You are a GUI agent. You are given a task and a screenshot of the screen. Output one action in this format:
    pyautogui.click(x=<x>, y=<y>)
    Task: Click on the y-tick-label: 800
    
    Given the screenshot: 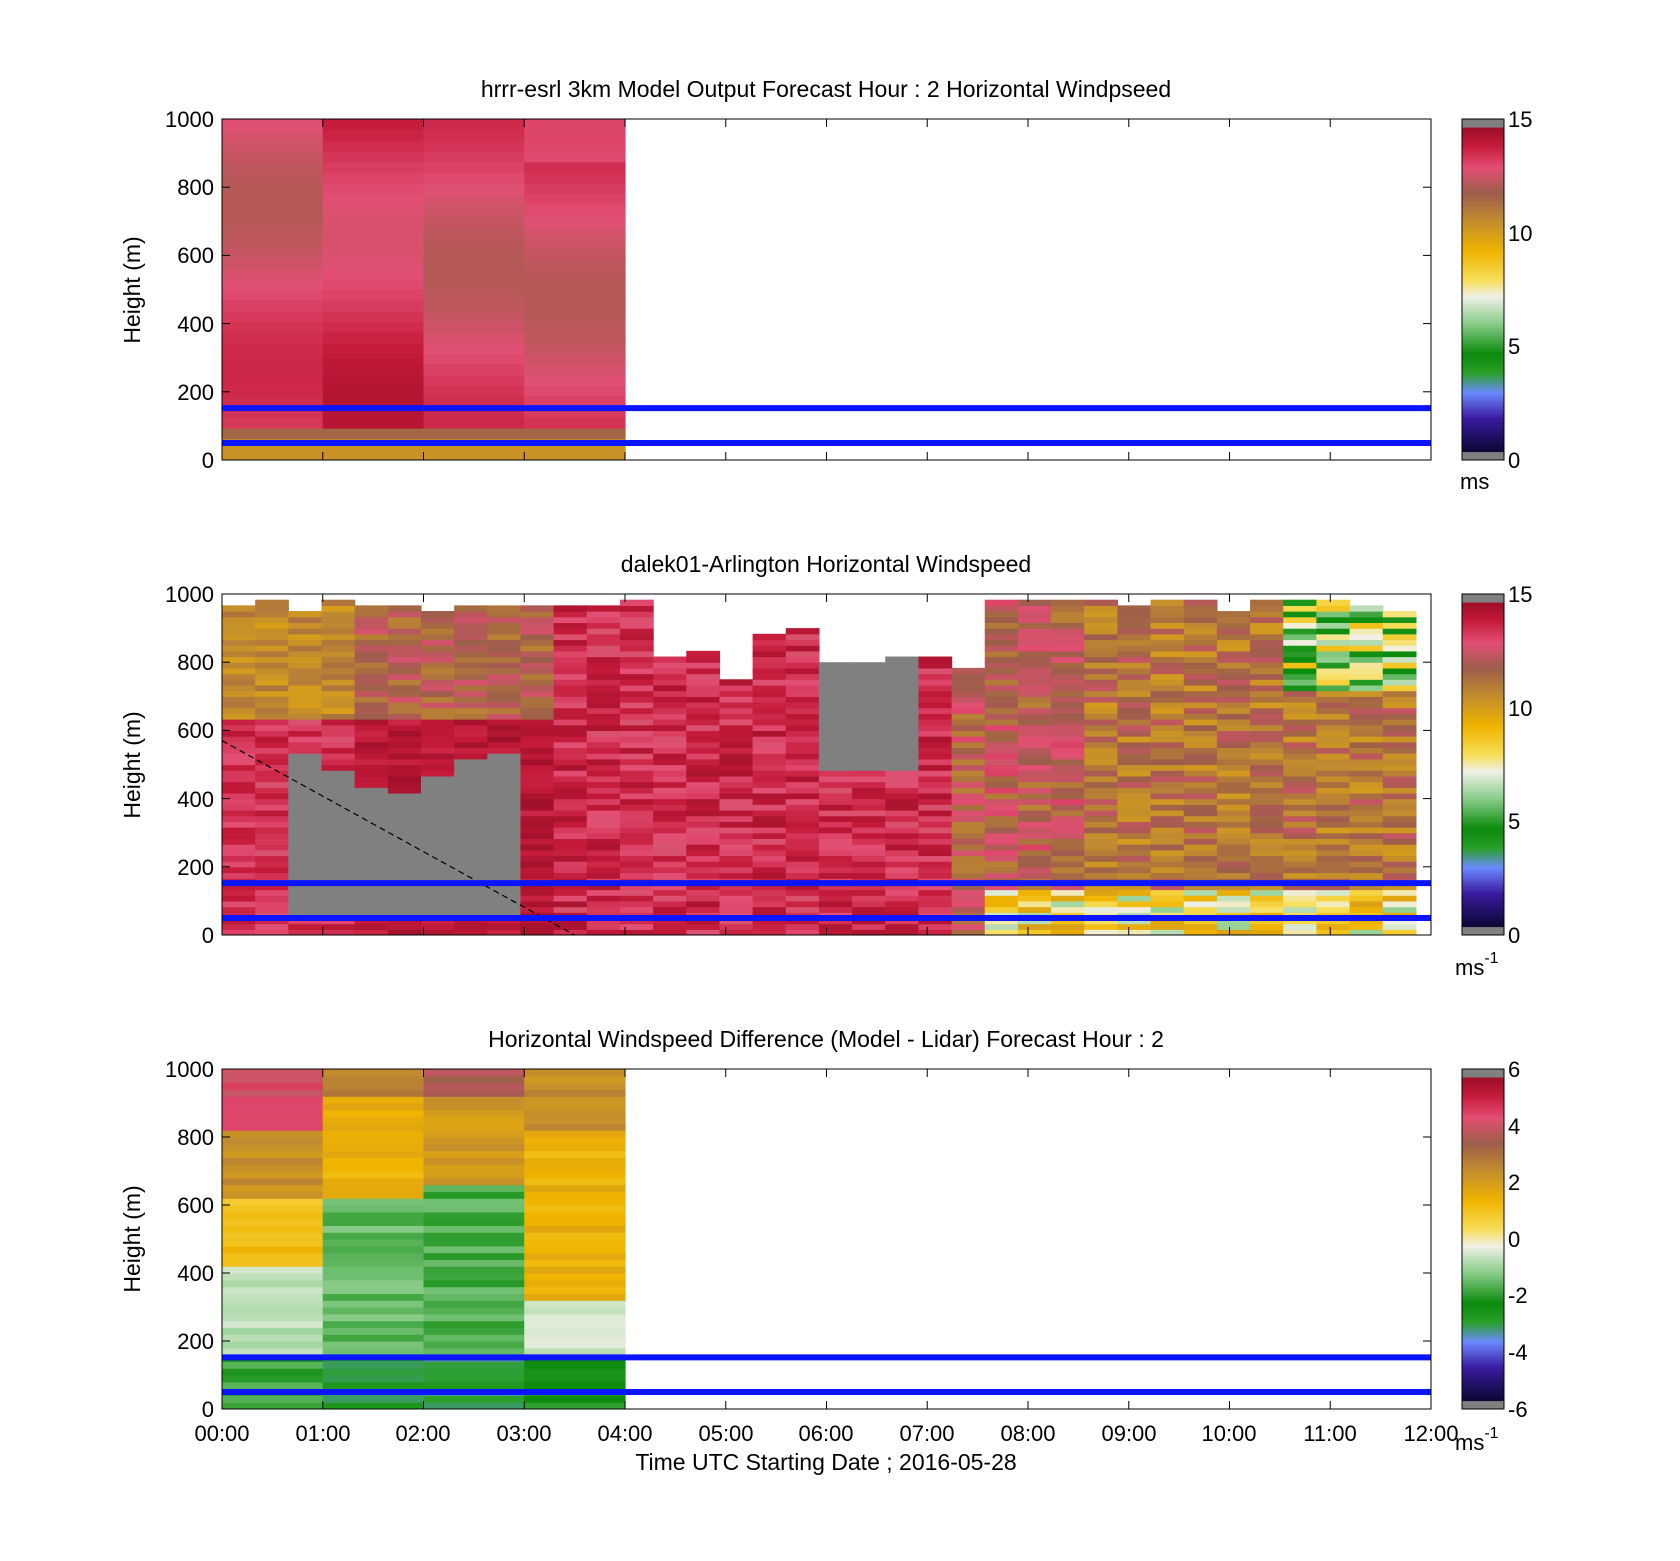 What is the action you would take?
    pyautogui.click(x=195, y=187)
    